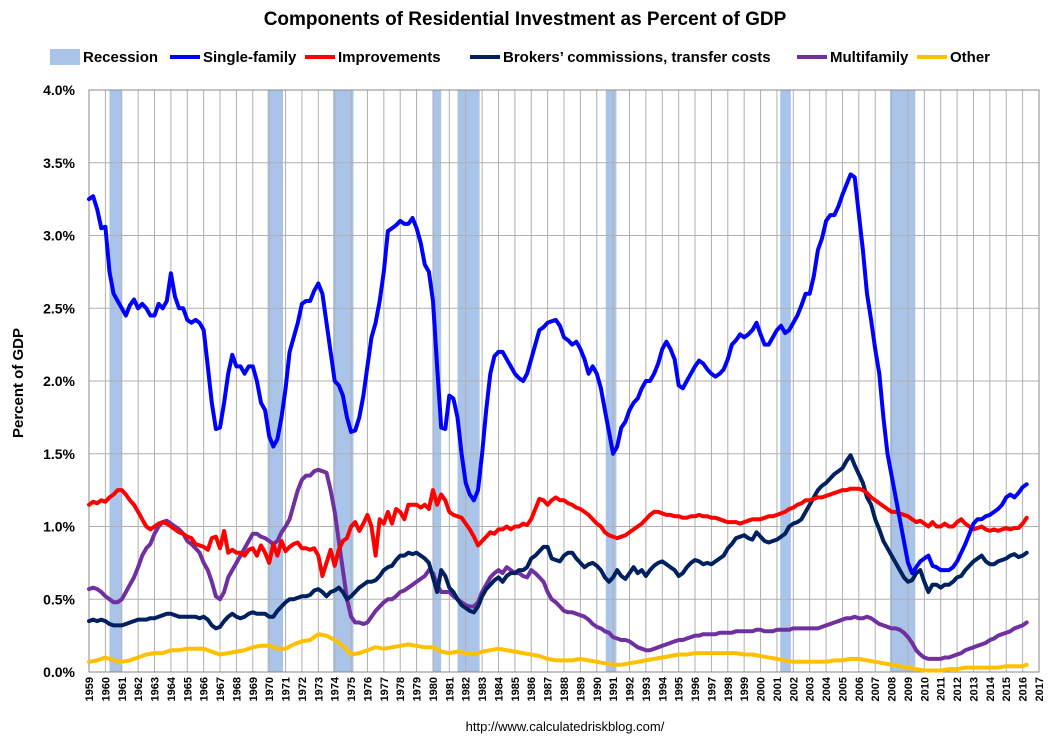 This screenshot has width=1050, height=741. Describe the element at coordinates (336, 688) in the screenshot. I see `x-tick-label: 1974` at that location.